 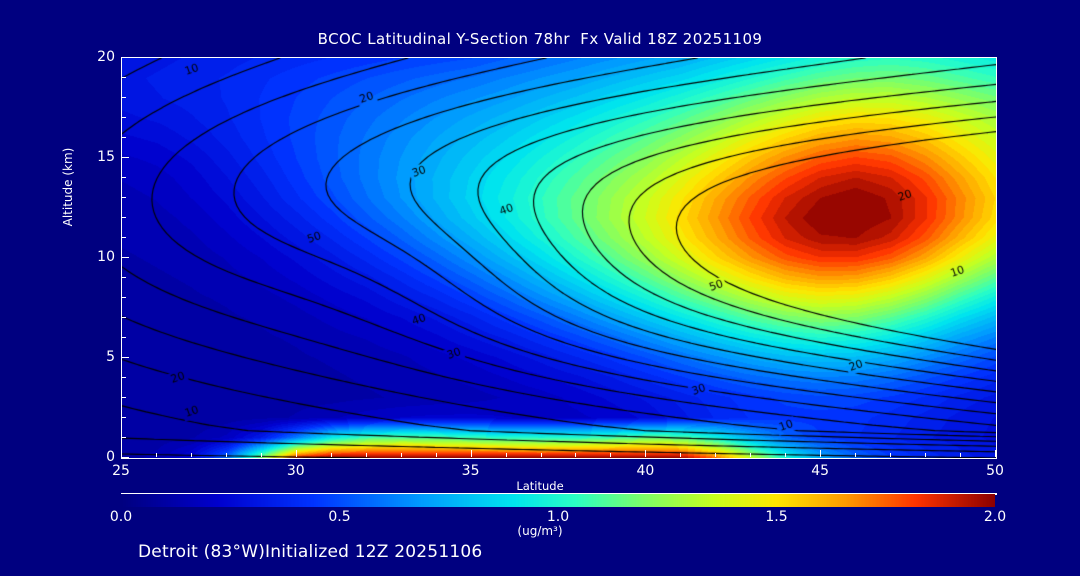 I want to click on x-tick-label: 40, so click(x=645, y=471).